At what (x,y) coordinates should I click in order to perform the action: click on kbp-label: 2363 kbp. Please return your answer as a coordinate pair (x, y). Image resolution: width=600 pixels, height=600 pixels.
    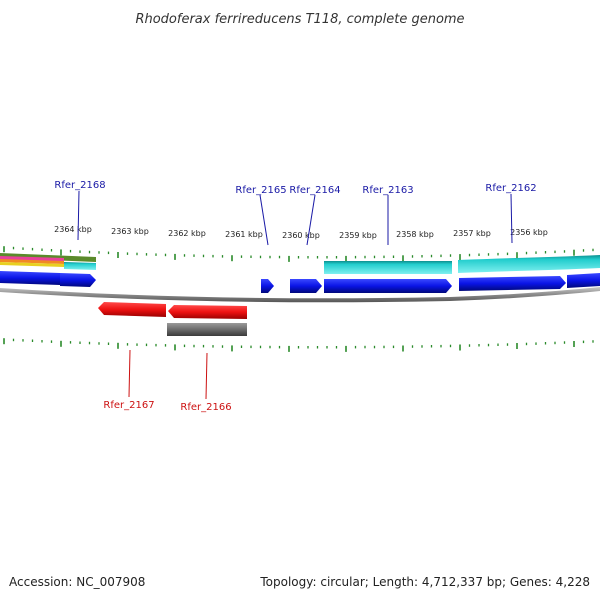
    Looking at the image, I should click on (130, 231).